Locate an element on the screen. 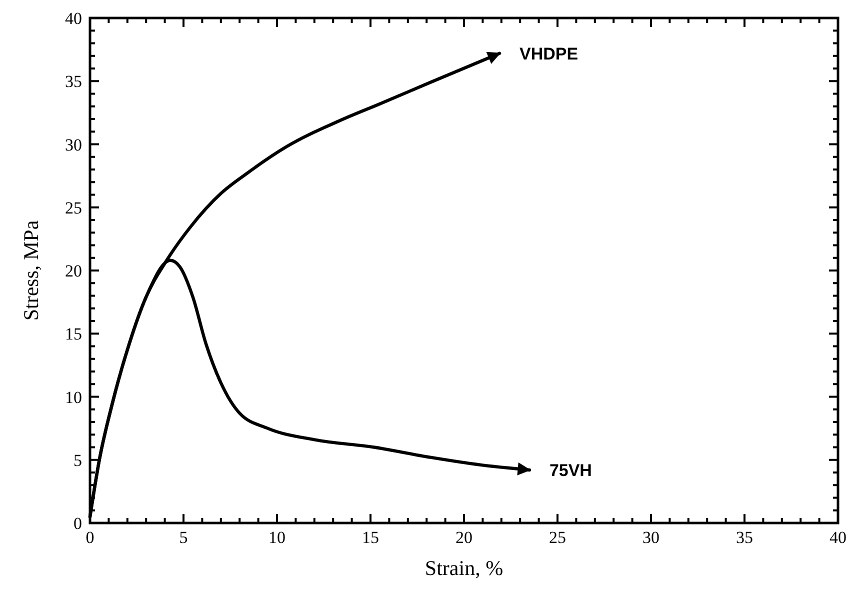 Image resolution: width=857 pixels, height=590 pixels. y-tick-label: 10 is located at coordinates (73, 397).